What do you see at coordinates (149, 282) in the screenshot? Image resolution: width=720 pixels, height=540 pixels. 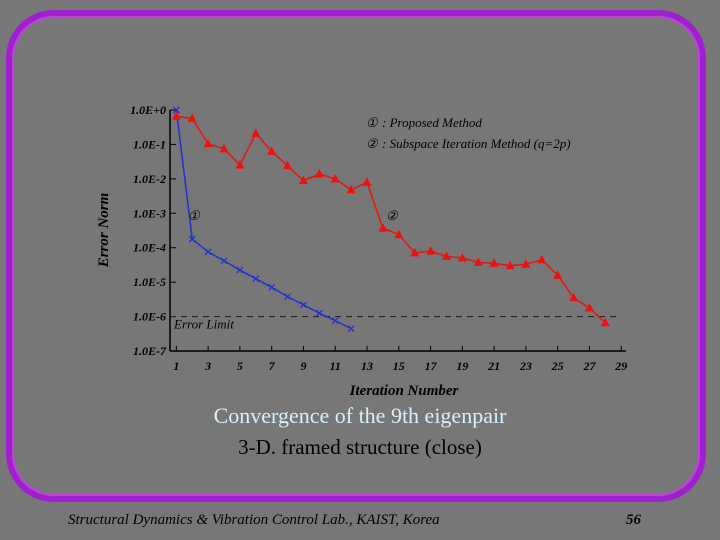 I see `y-tick-label: 1.0E-5` at bounding box center [149, 282].